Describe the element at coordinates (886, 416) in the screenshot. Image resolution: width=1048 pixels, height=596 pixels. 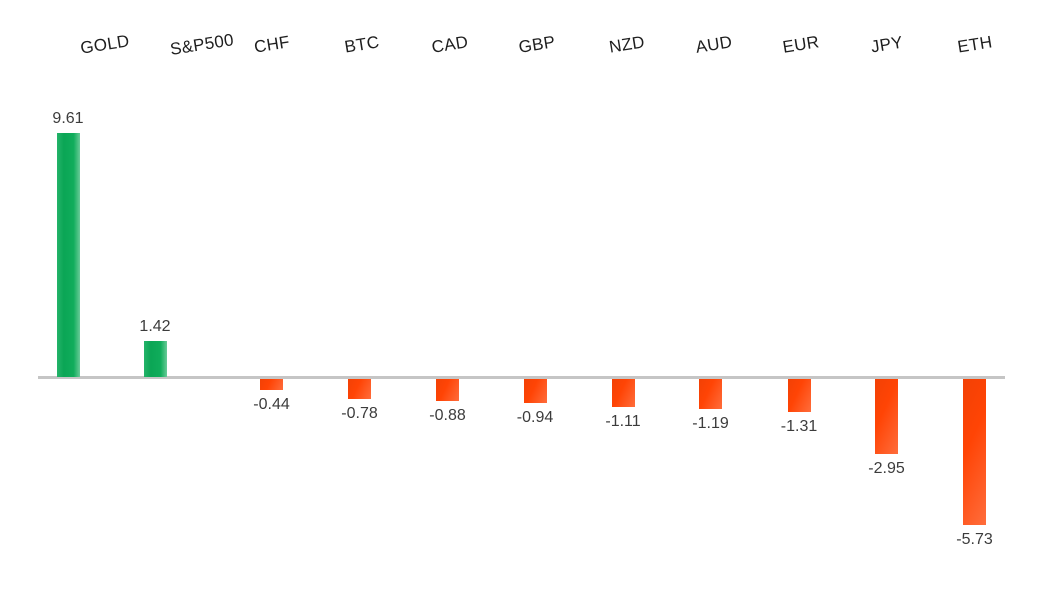
I see `bar-jpy` at that location.